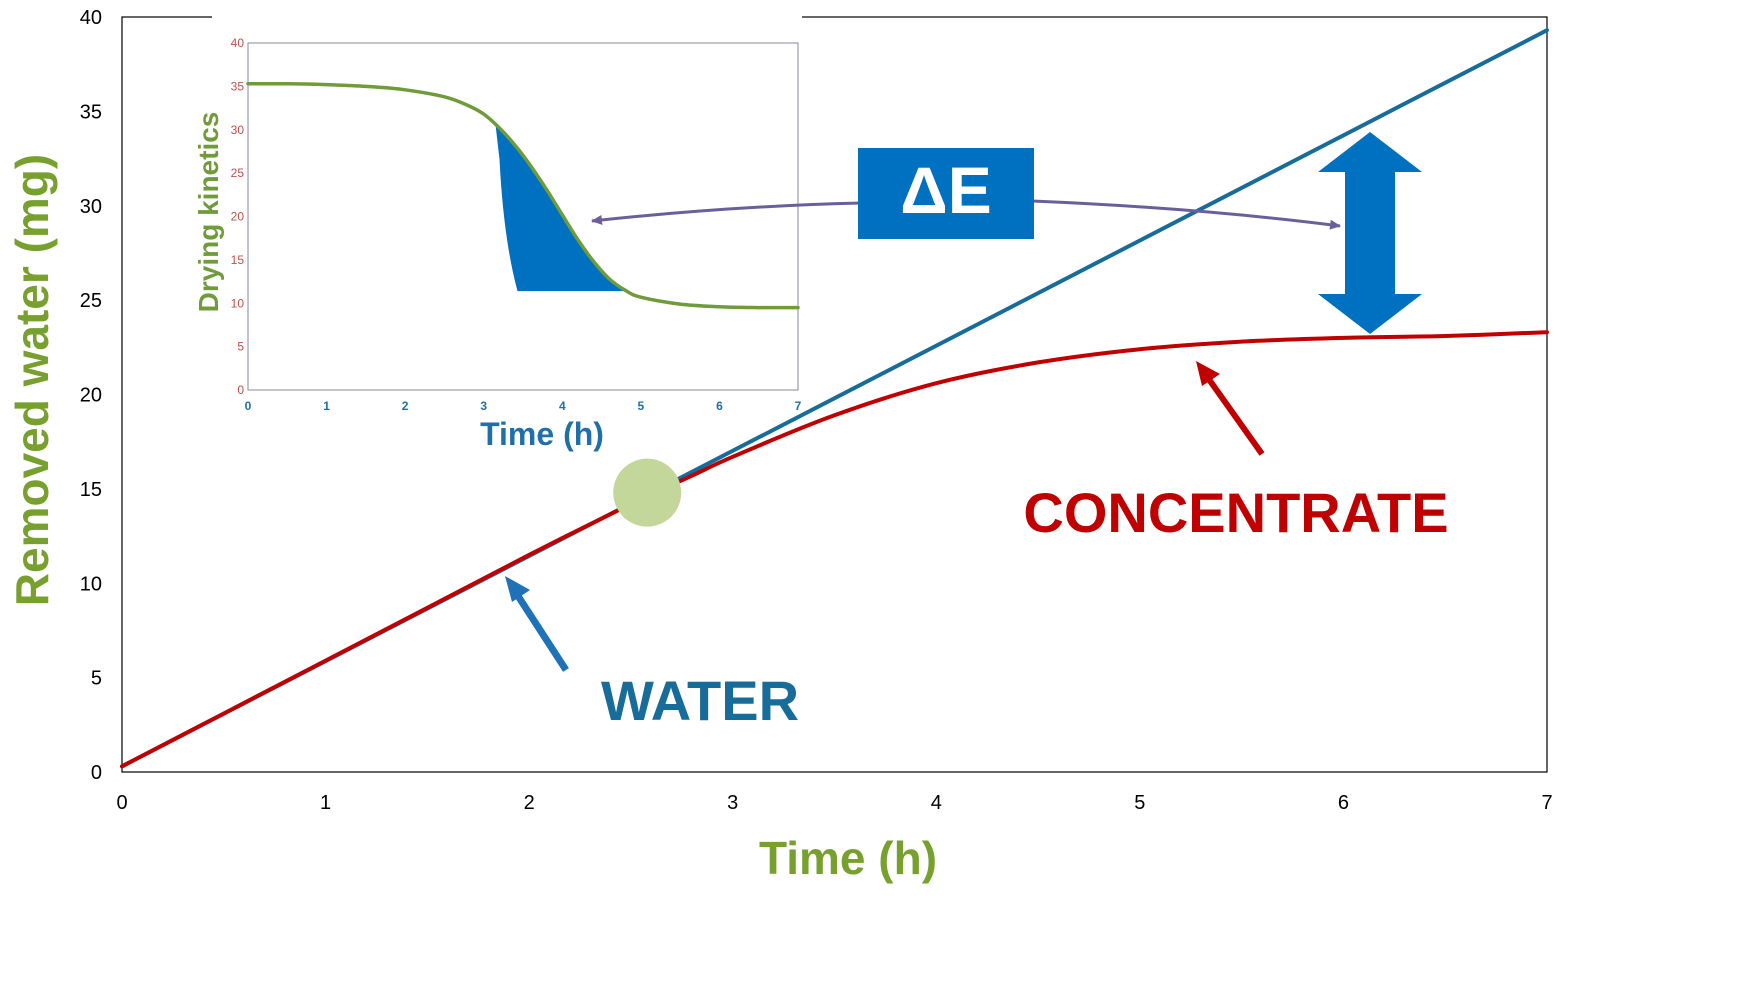 Image resolution: width=1763 pixels, height=995 pixels. I want to click on inset-y-tick-label: 5, so click(240, 347).